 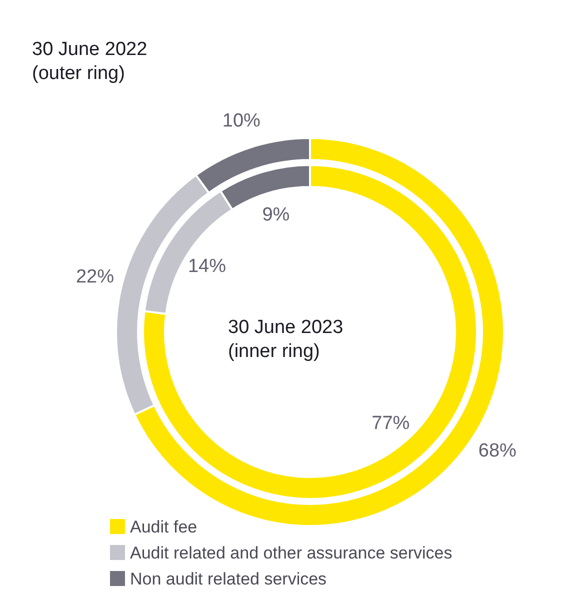 I want to click on legend-label: Audit related and other assurance services, so click(x=291, y=553).